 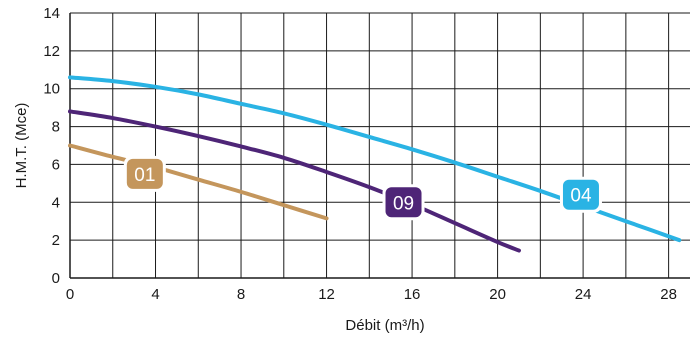 I want to click on badge-label: 09, so click(x=403, y=203).